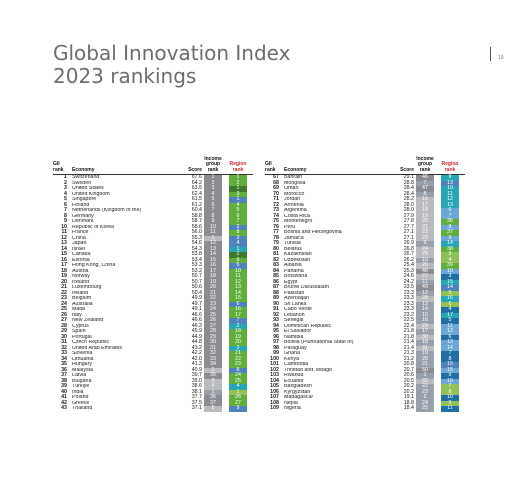 This screenshot has width=524, height=497. What do you see at coordinates (83, 221) in the screenshot?
I see `economy-cell: Denmark` at bounding box center [83, 221].